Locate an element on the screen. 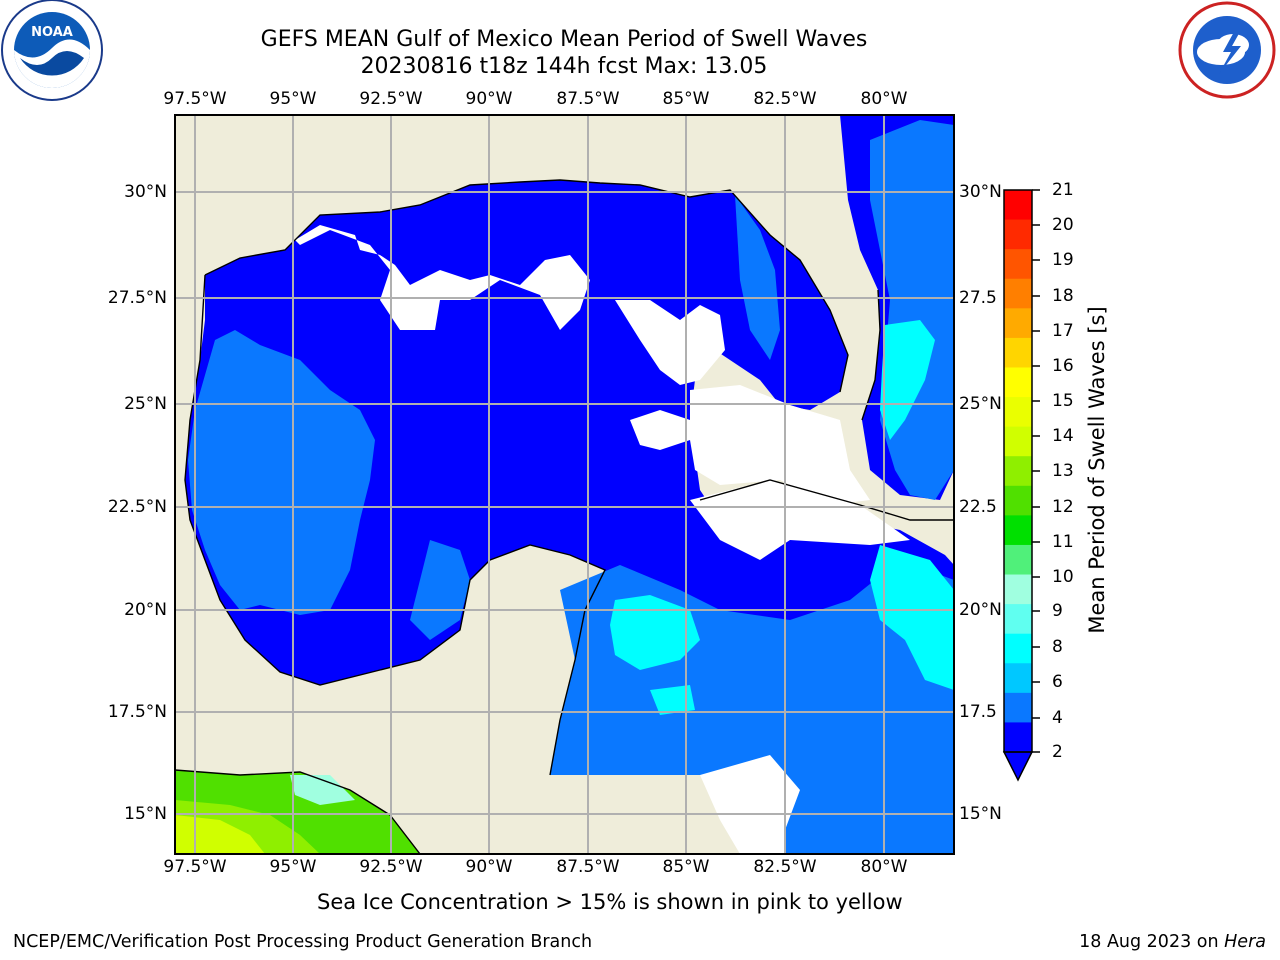 Image resolution: width=1280 pixels, height=960 pixels. lon-label-bottom: 90°W is located at coordinates (489, 867).